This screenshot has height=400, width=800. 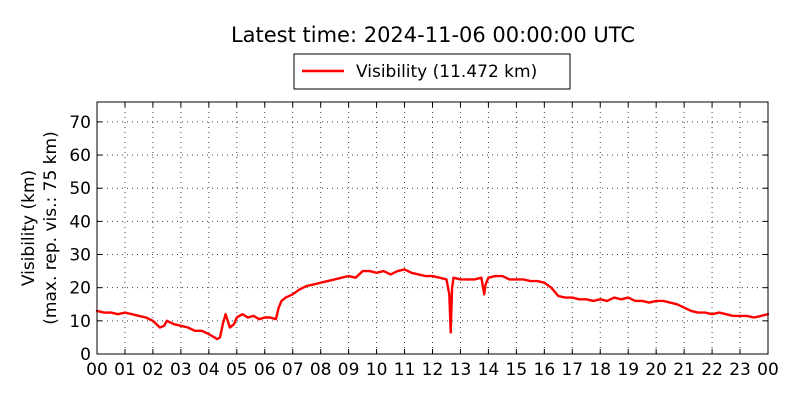 What do you see at coordinates (80, 289) in the screenshot?
I see `y-tick-label: 20` at bounding box center [80, 289].